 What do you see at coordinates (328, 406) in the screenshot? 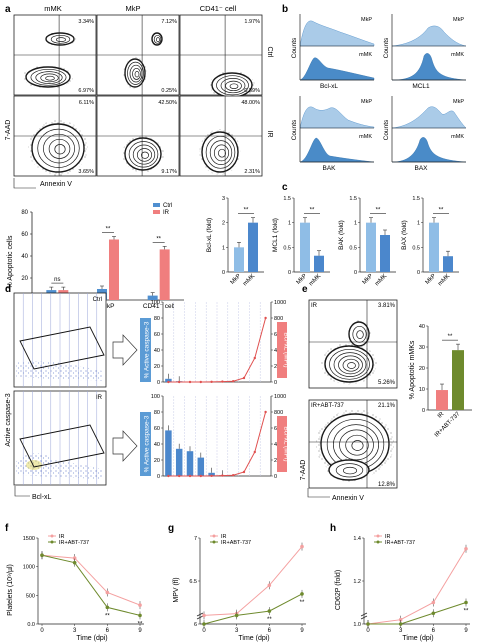
I see `e-bottom-label: IR+ABT-737` at bounding box center [328, 406].